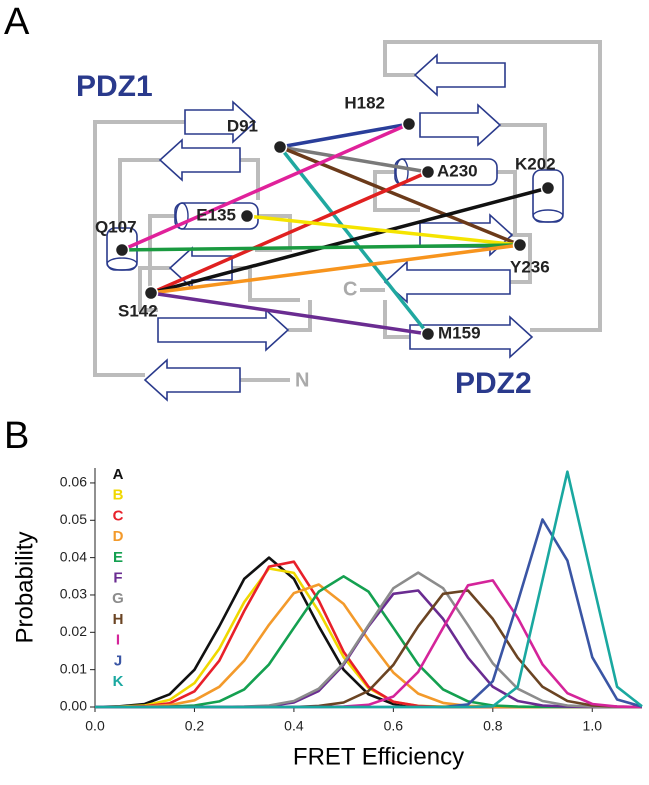 This screenshot has height=785, width=649. I want to click on y-tick-label: 0.01, so click(73, 668).